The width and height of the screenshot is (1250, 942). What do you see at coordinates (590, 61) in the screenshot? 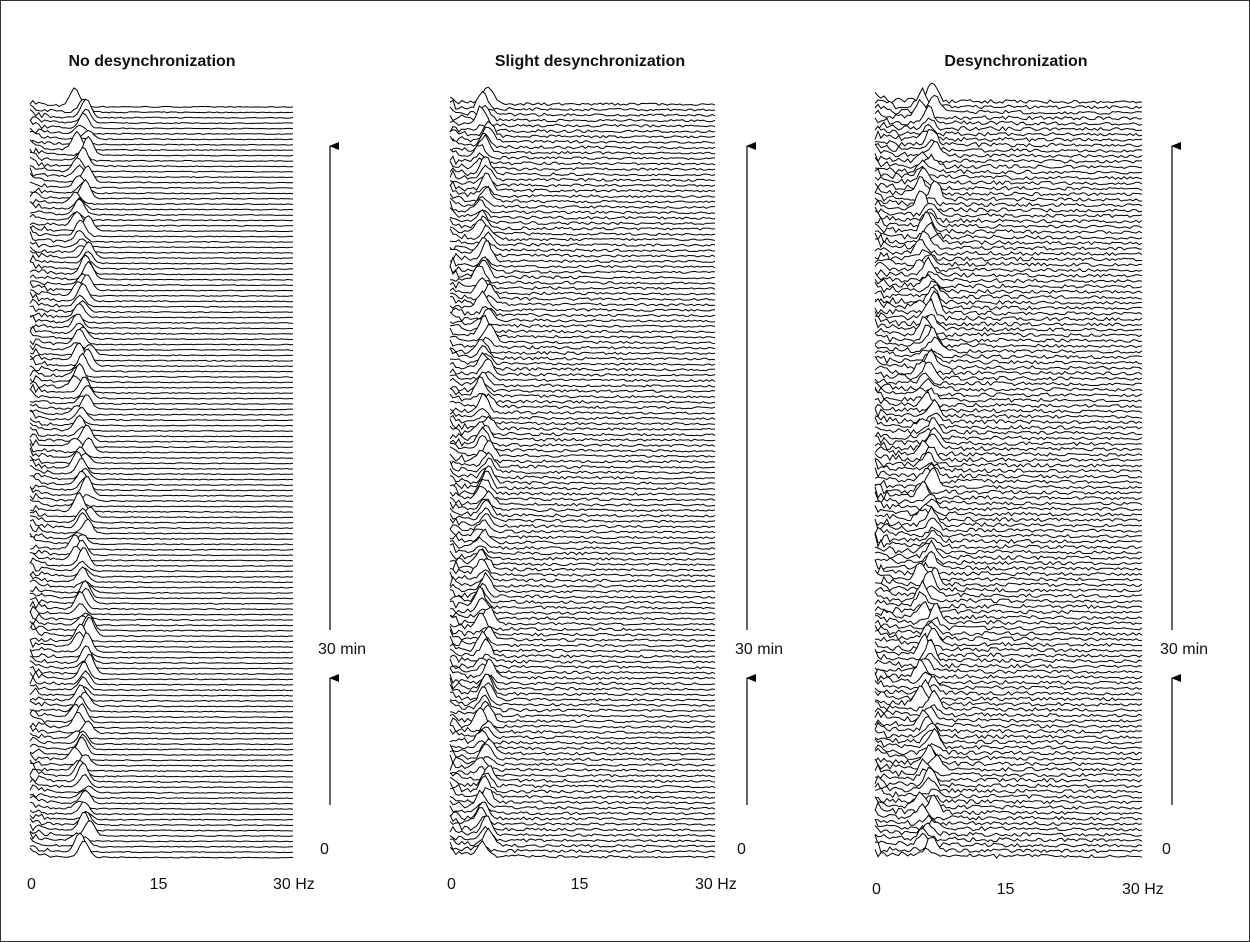
I see `panel-title: Slight desynchronization` at bounding box center [590, 61].